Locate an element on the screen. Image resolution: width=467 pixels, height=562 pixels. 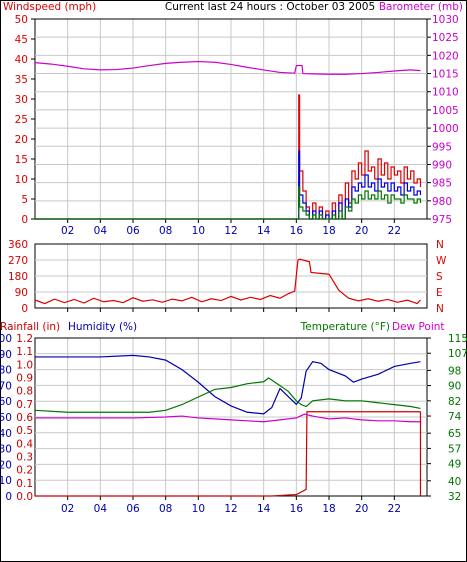
temperature-tick-label: 115 is located at coordinates (457, 339).